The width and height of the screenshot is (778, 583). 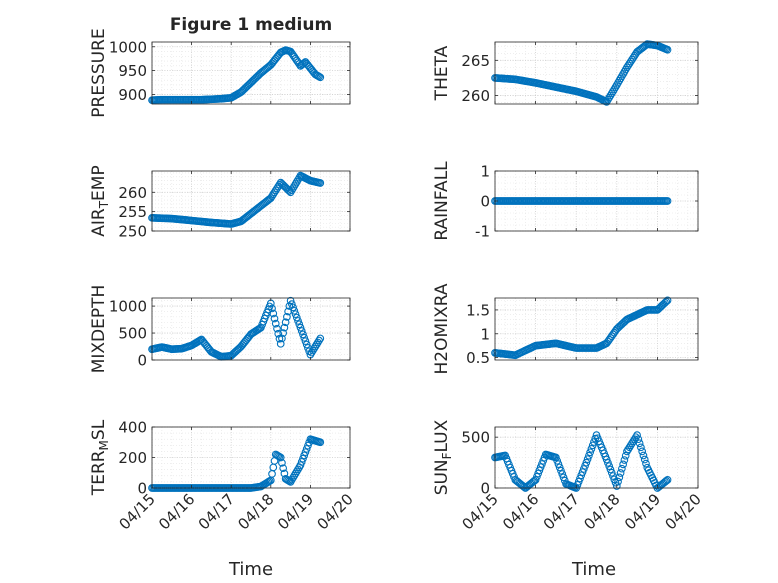 I want to click on y-tick-label: 950, so click(x=132, y=71).